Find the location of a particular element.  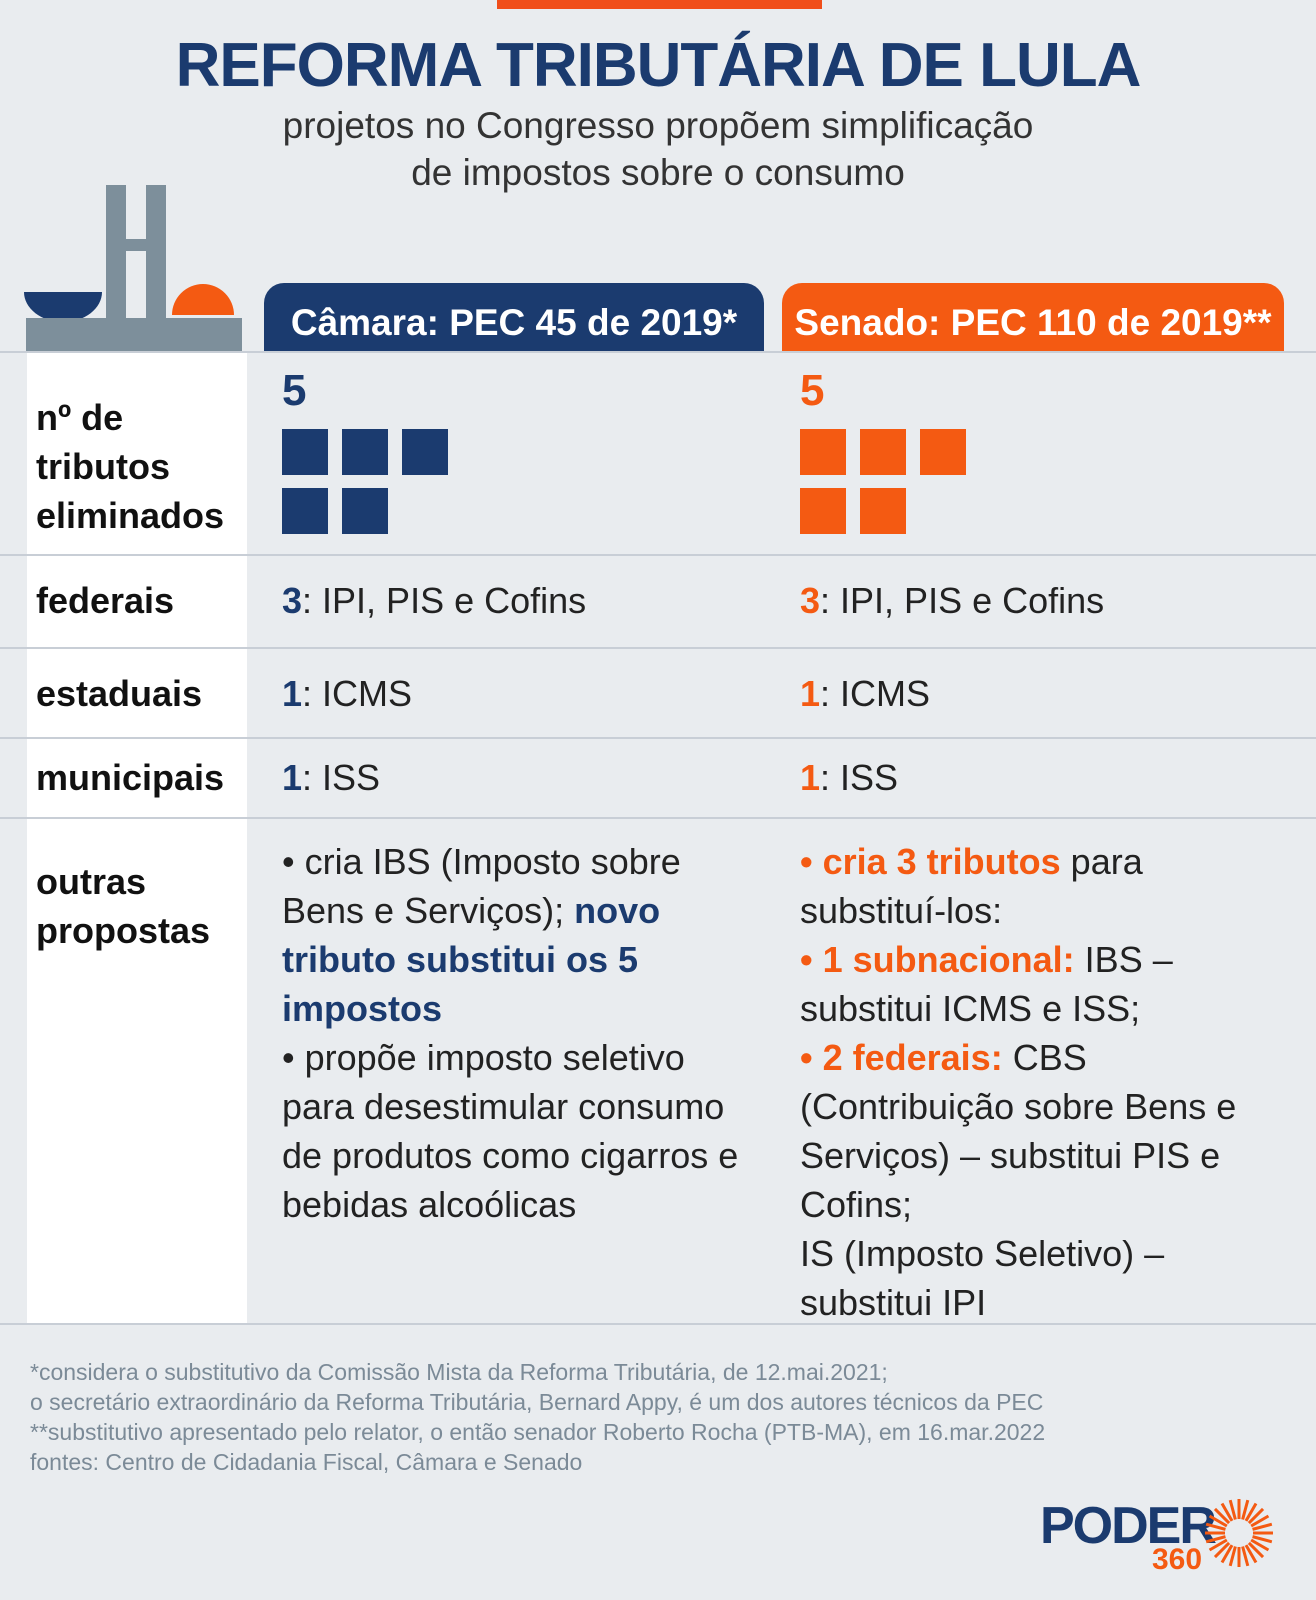

senado-federais-count: 3 is located at coordinates (810, 600).